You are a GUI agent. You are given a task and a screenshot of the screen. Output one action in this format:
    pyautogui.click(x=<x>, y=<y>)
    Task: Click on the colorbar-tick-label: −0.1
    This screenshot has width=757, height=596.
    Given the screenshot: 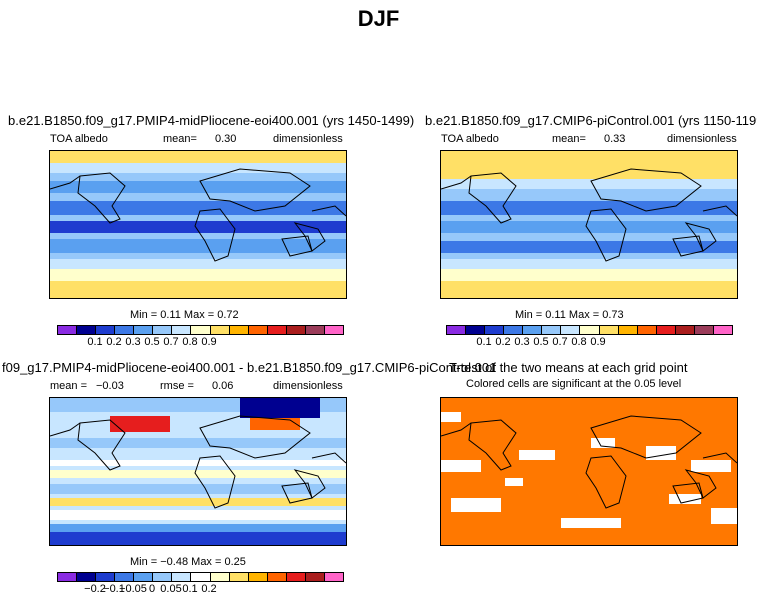 What is the action you would take?
    pyautogui.click(x=114, y=589)
    